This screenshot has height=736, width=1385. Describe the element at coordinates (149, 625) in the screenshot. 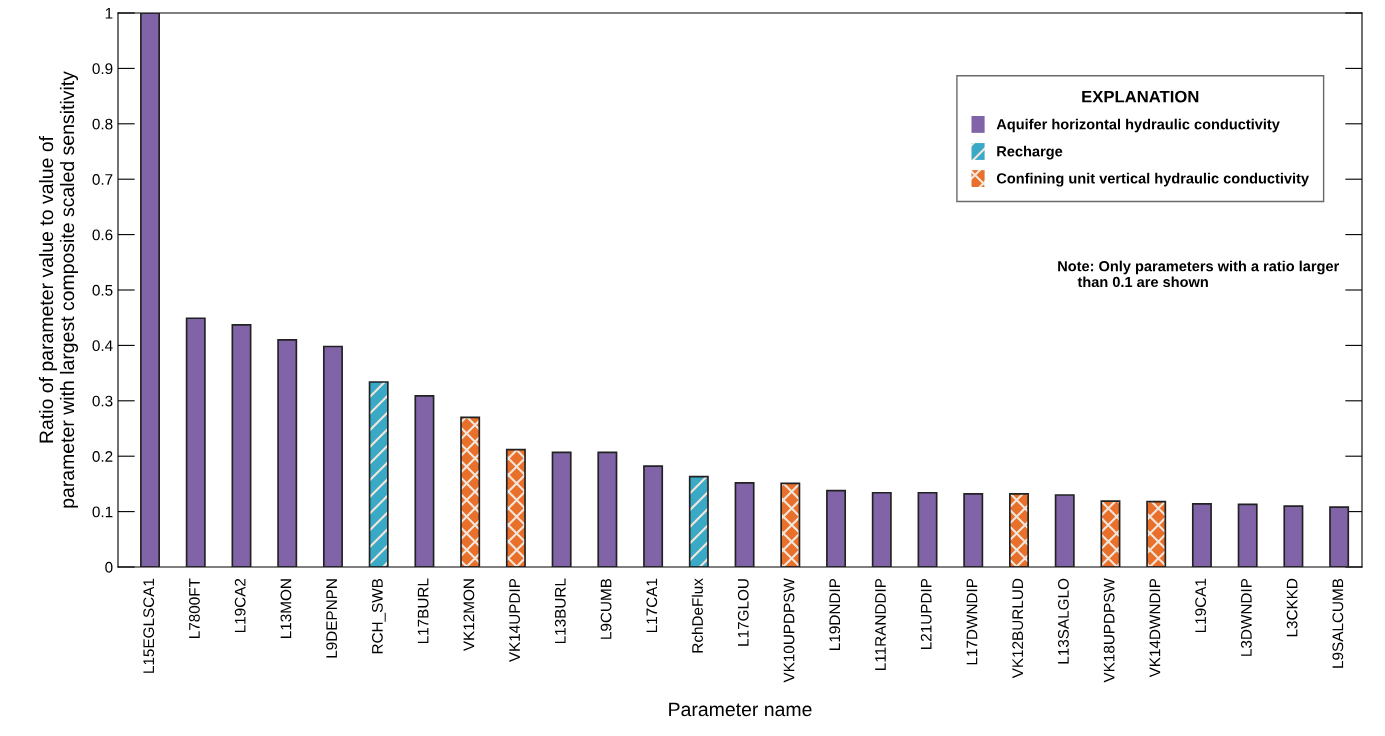

I see `x-tick-label: L15EGLSCA1` at that location.